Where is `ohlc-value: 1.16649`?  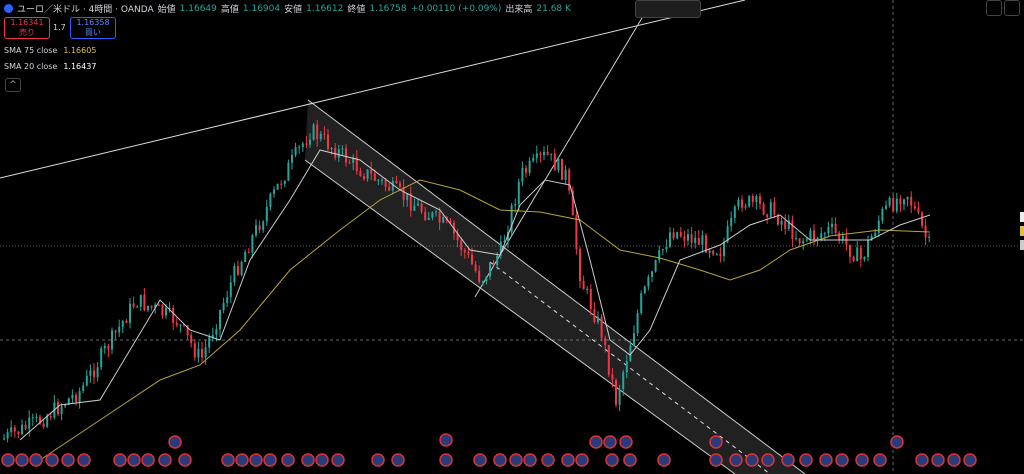
ohlc-value: 1.16649 is located at coordinates (198, 8).